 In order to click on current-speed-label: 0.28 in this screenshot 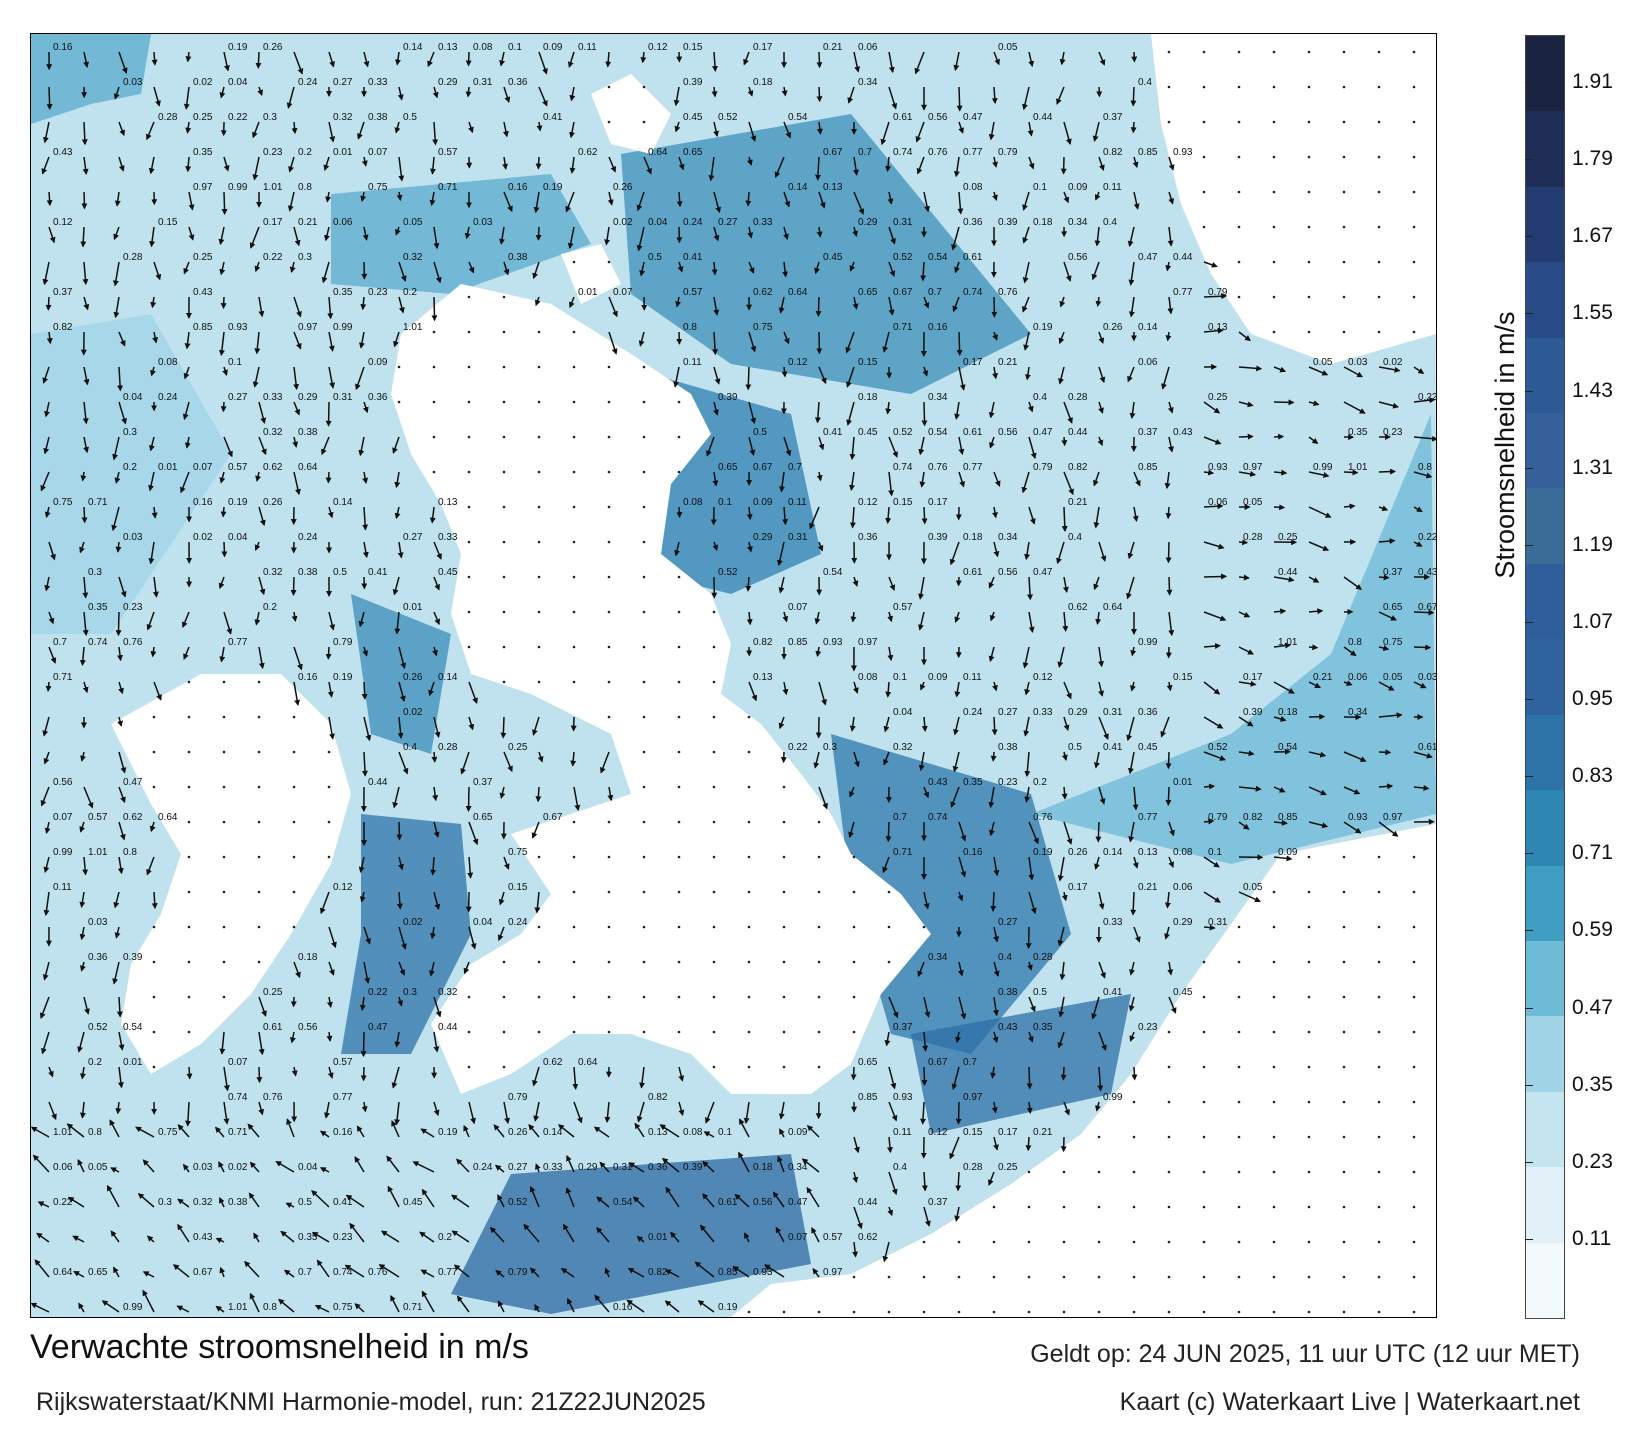, I will do `click(1078, 397)`.